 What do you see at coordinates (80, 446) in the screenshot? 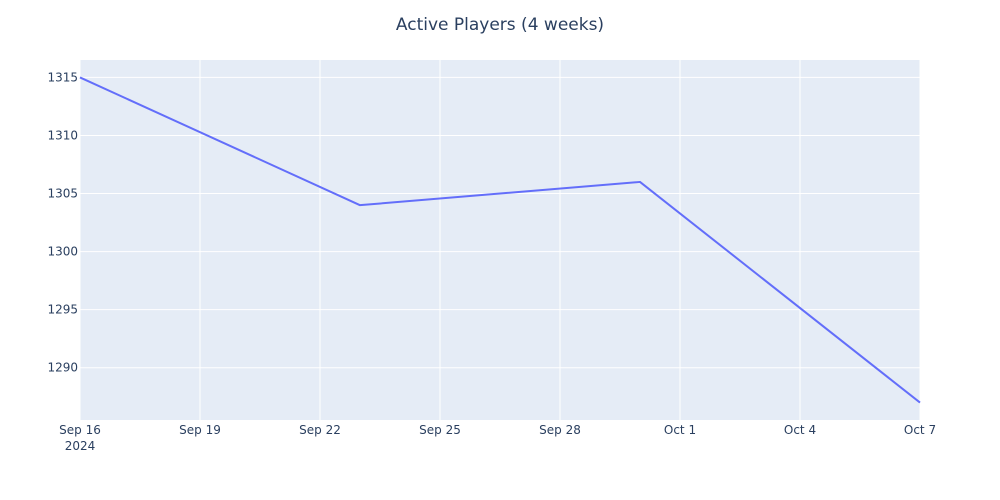
I see `x-tick-year-label: 2024` at bounding box center [80, 446].